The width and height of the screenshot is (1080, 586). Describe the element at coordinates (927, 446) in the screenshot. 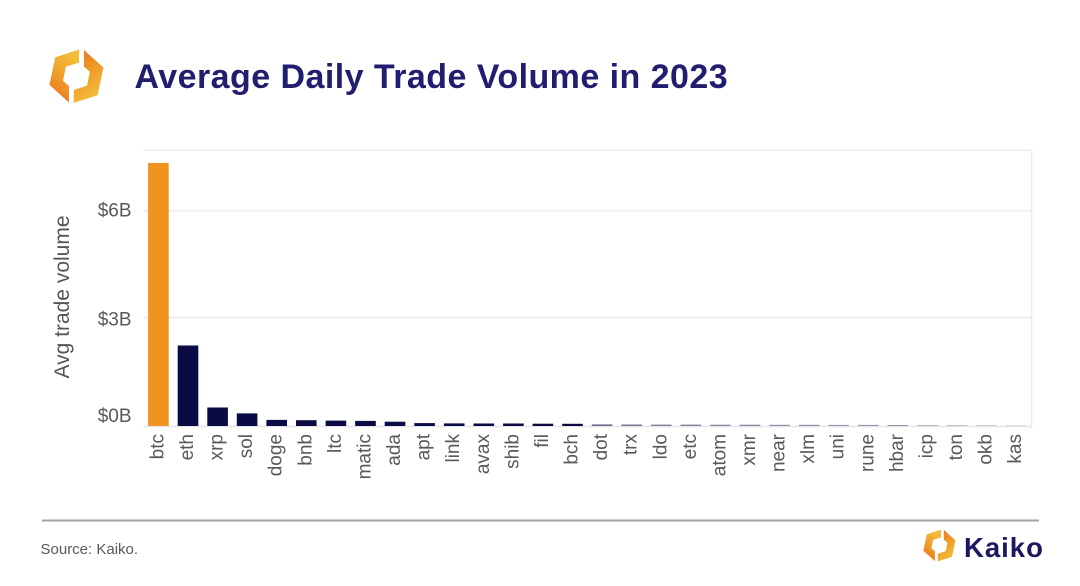

I see `svg-text: icp` at that location.